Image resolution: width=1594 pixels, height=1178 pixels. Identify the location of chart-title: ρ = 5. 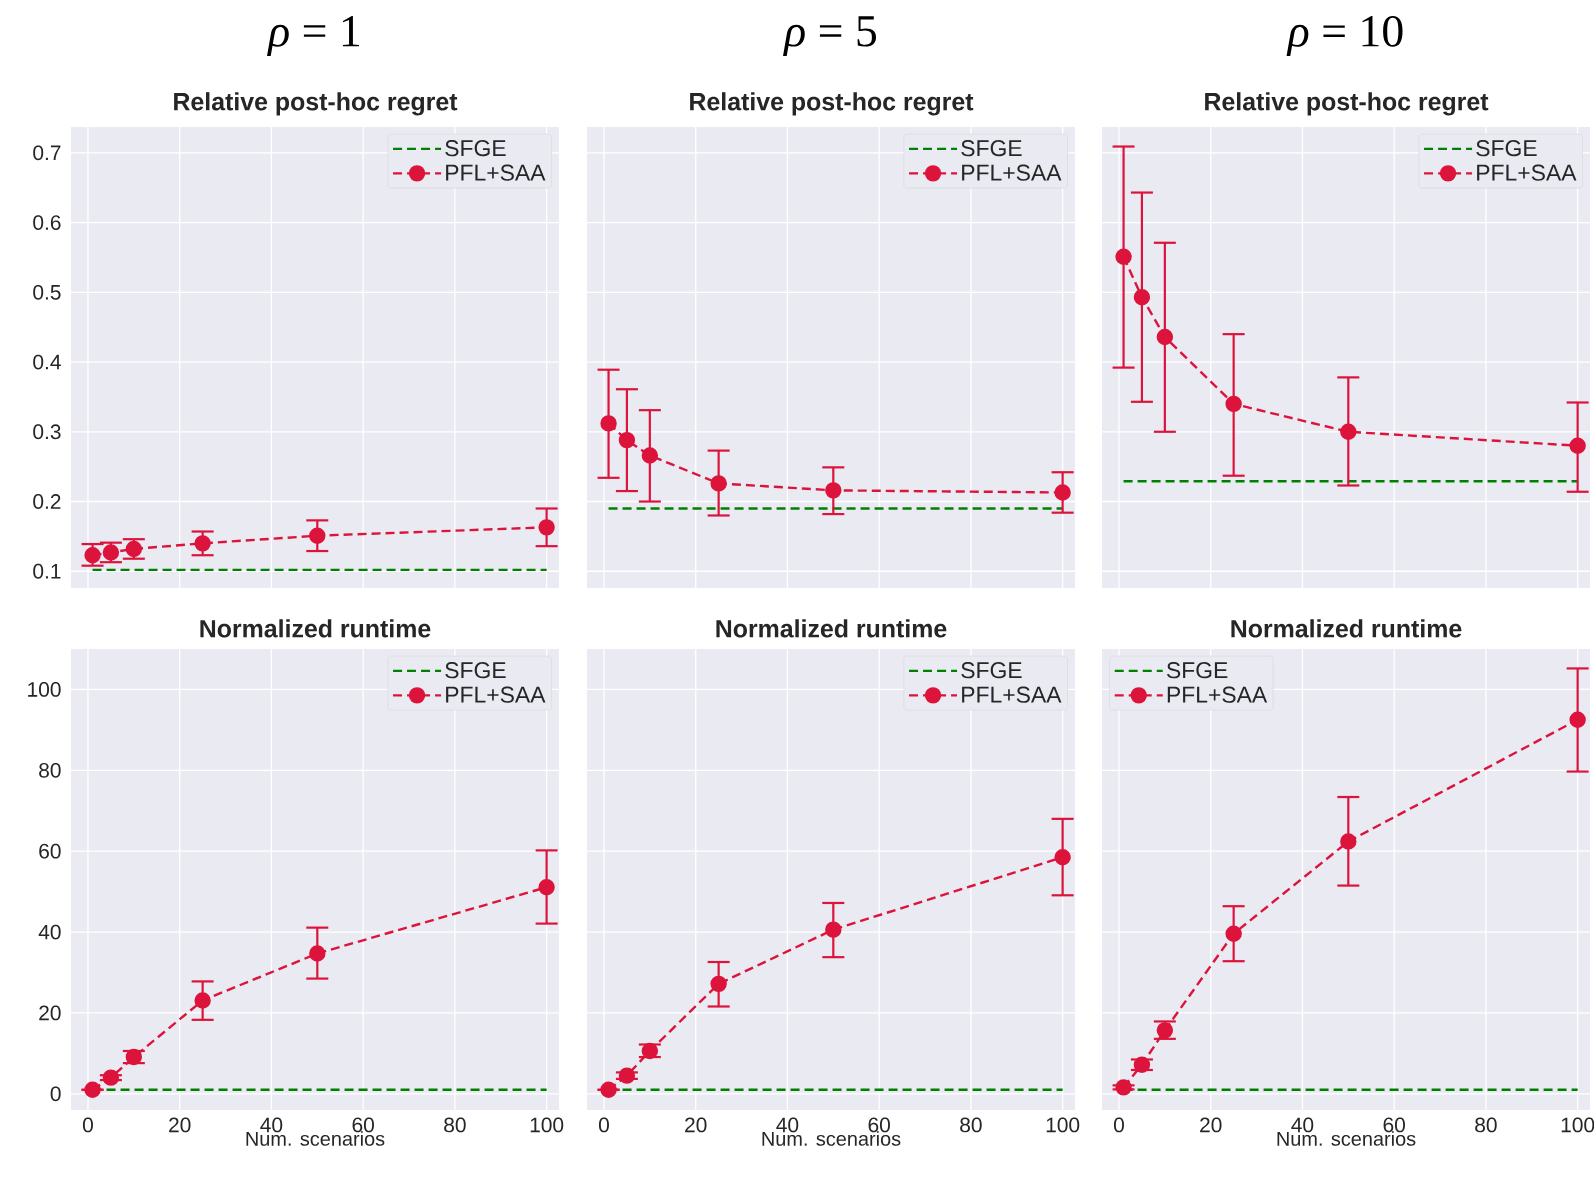
(830, 36).